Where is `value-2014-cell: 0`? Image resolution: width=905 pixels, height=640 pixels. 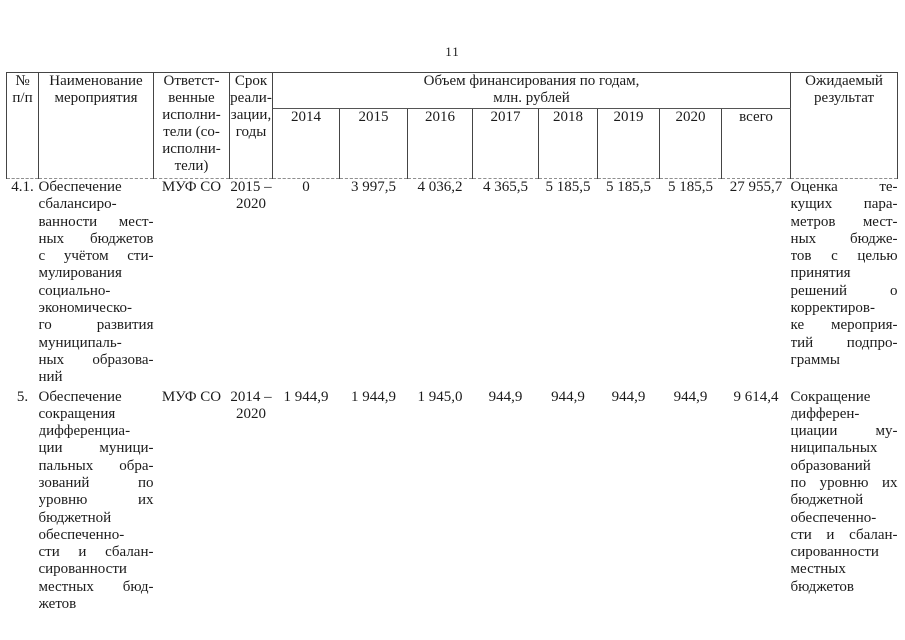
value-2014-cell: 0 is located at coordinates (306, 187).